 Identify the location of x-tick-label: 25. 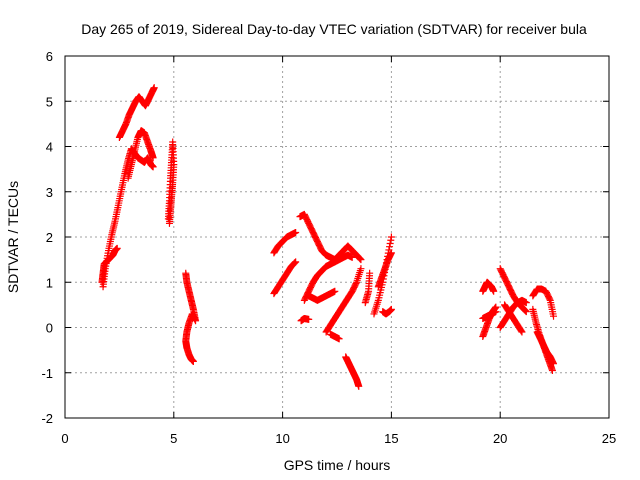
(609, 438).